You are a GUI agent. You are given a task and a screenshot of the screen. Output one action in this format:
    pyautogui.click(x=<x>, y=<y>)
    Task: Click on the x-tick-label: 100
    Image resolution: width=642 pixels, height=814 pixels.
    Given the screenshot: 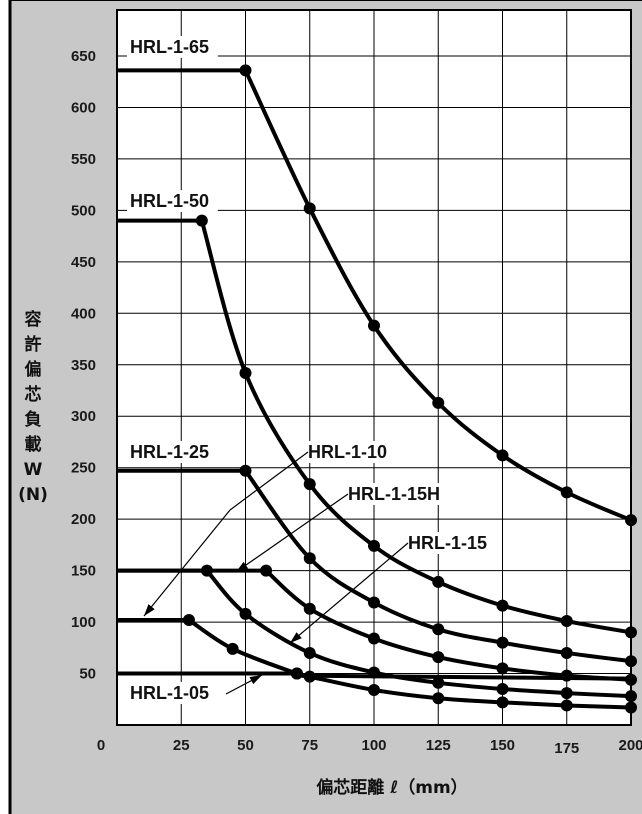 What is the action you would take?
    pyautogui.click(x=373, y=745)
    